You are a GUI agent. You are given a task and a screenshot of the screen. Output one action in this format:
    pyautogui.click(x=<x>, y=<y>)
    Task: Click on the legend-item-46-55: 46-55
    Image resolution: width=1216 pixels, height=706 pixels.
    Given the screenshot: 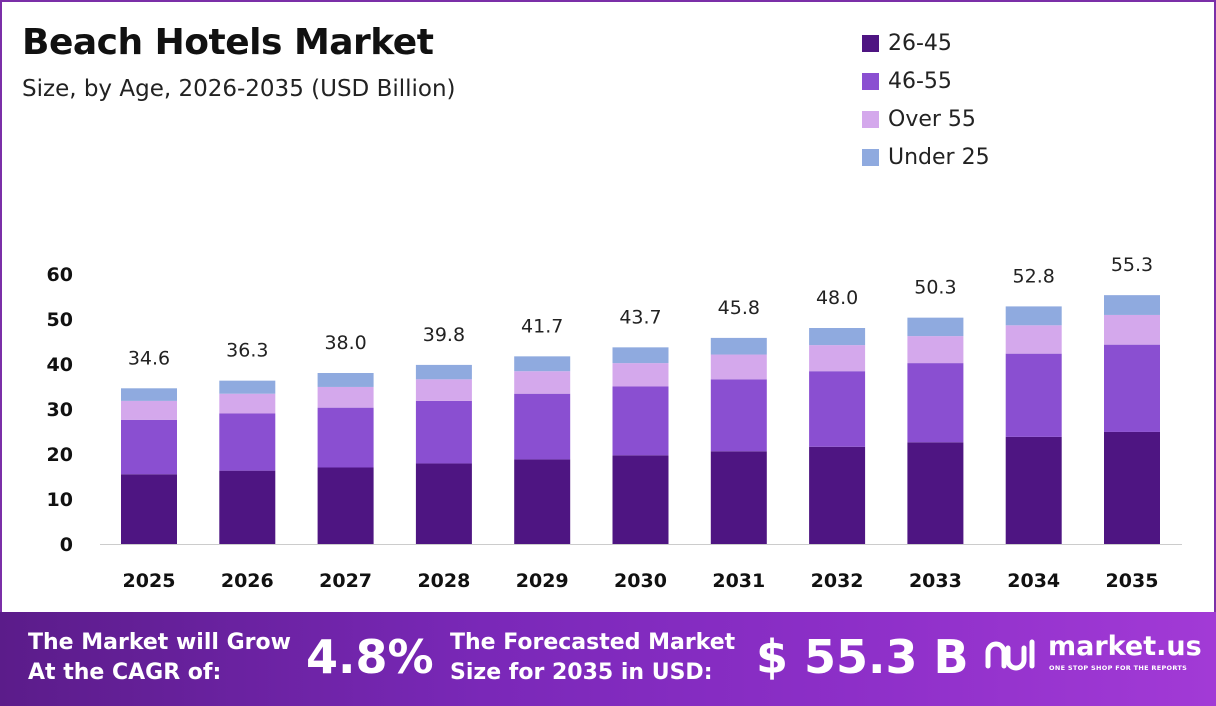 What is the action you would take?
    pyautogui.click(x=926, y=81)
    